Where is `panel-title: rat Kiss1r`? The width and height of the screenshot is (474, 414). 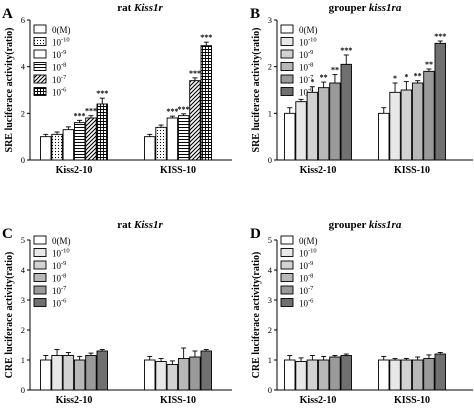
panel-title: rat Kiss1r is located at coordinates (140, 8).